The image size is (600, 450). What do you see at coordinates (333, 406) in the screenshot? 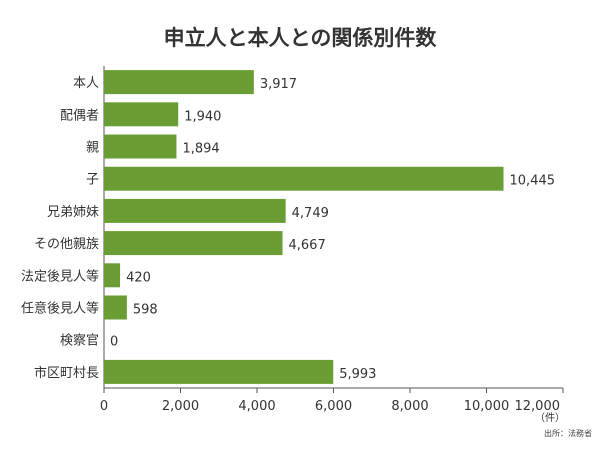
I see `x-tick-label-3: 6,000` at bounding box center [333, 406].